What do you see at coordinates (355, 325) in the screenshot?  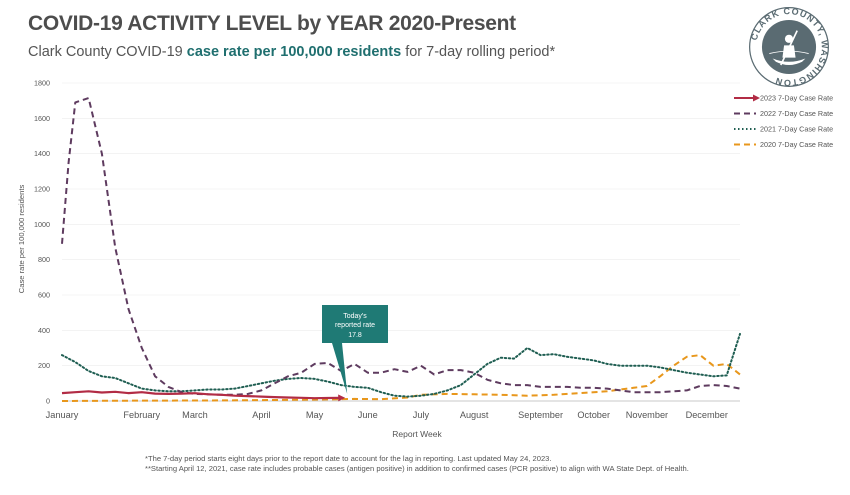 I see `callout-line-2: reported rate` at bounding box center [355, 325].